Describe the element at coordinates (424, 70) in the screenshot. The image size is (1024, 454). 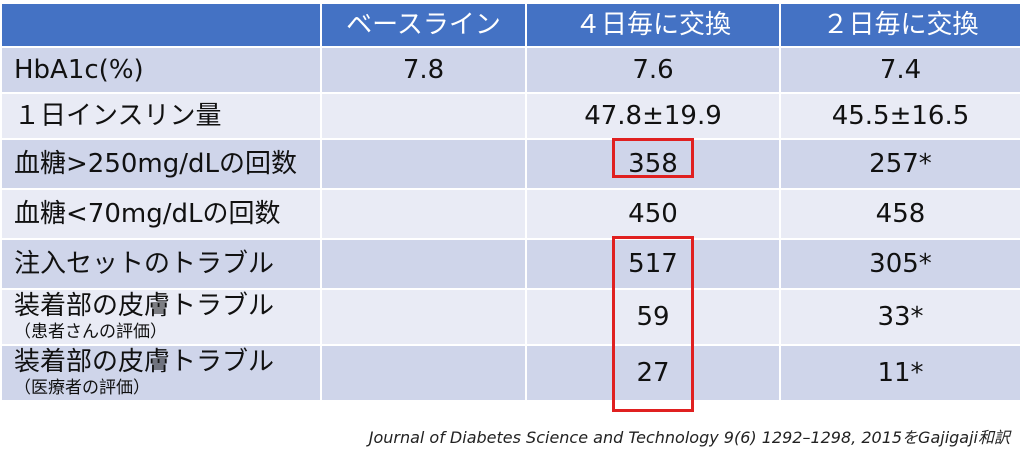
I see `table-cell: 7.8` at that location.